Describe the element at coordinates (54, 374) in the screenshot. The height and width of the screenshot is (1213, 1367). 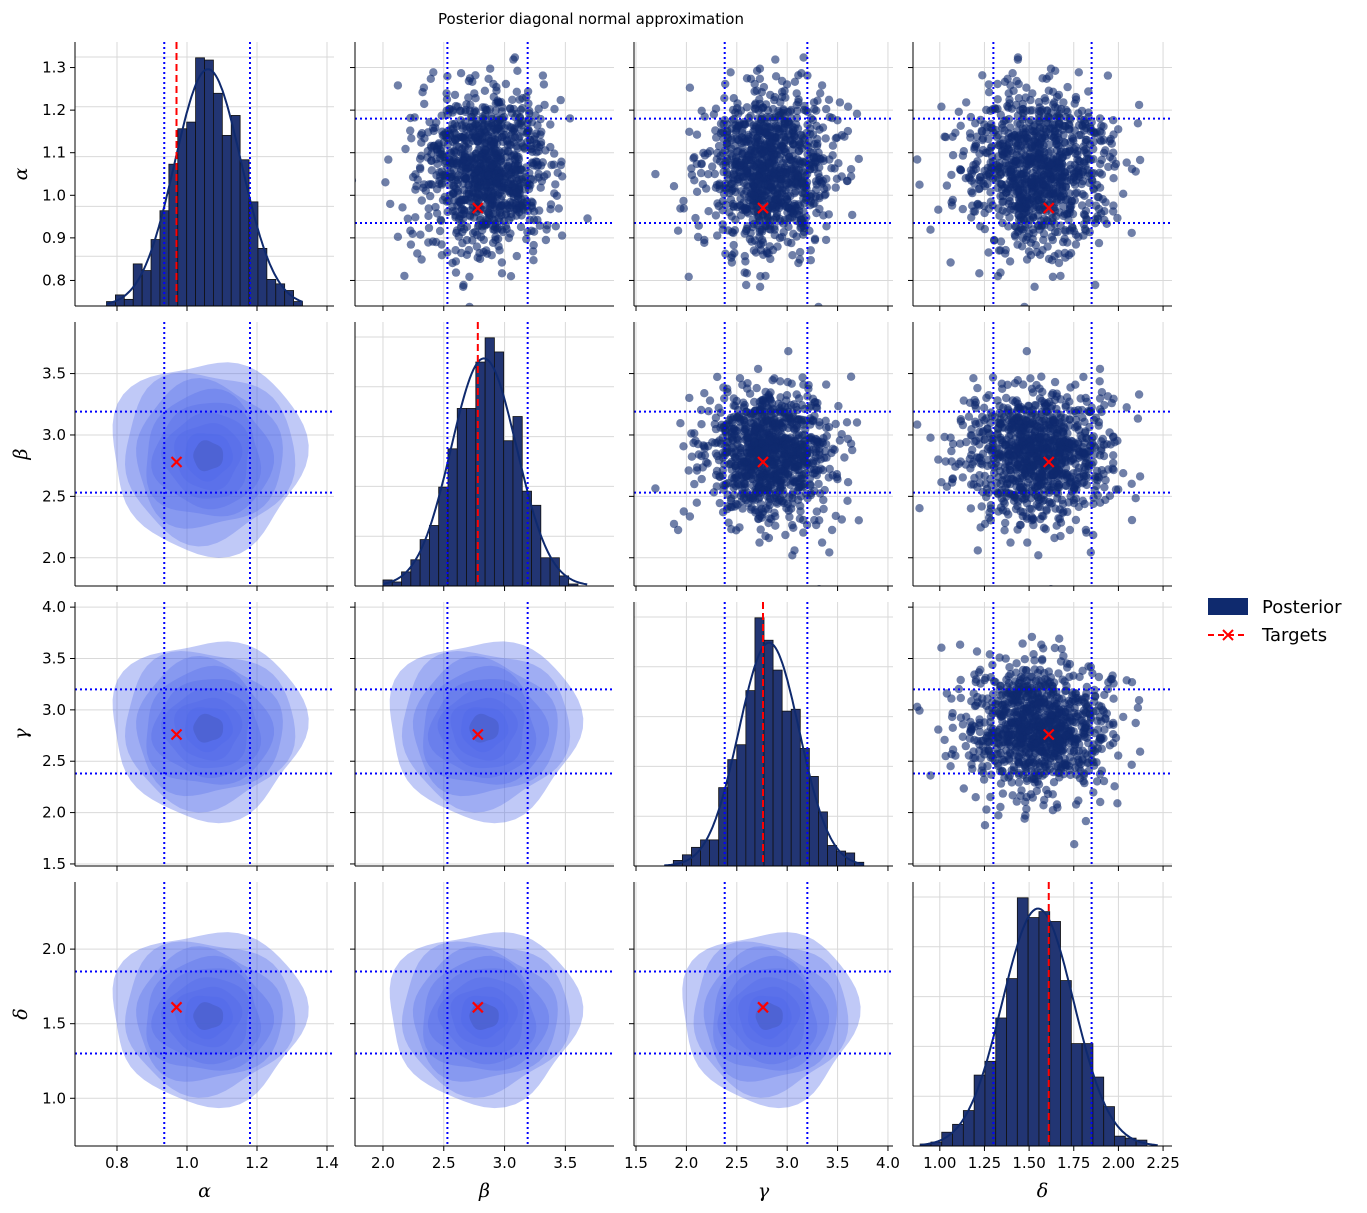
I see `y-tick-label: 3.5` at that location.